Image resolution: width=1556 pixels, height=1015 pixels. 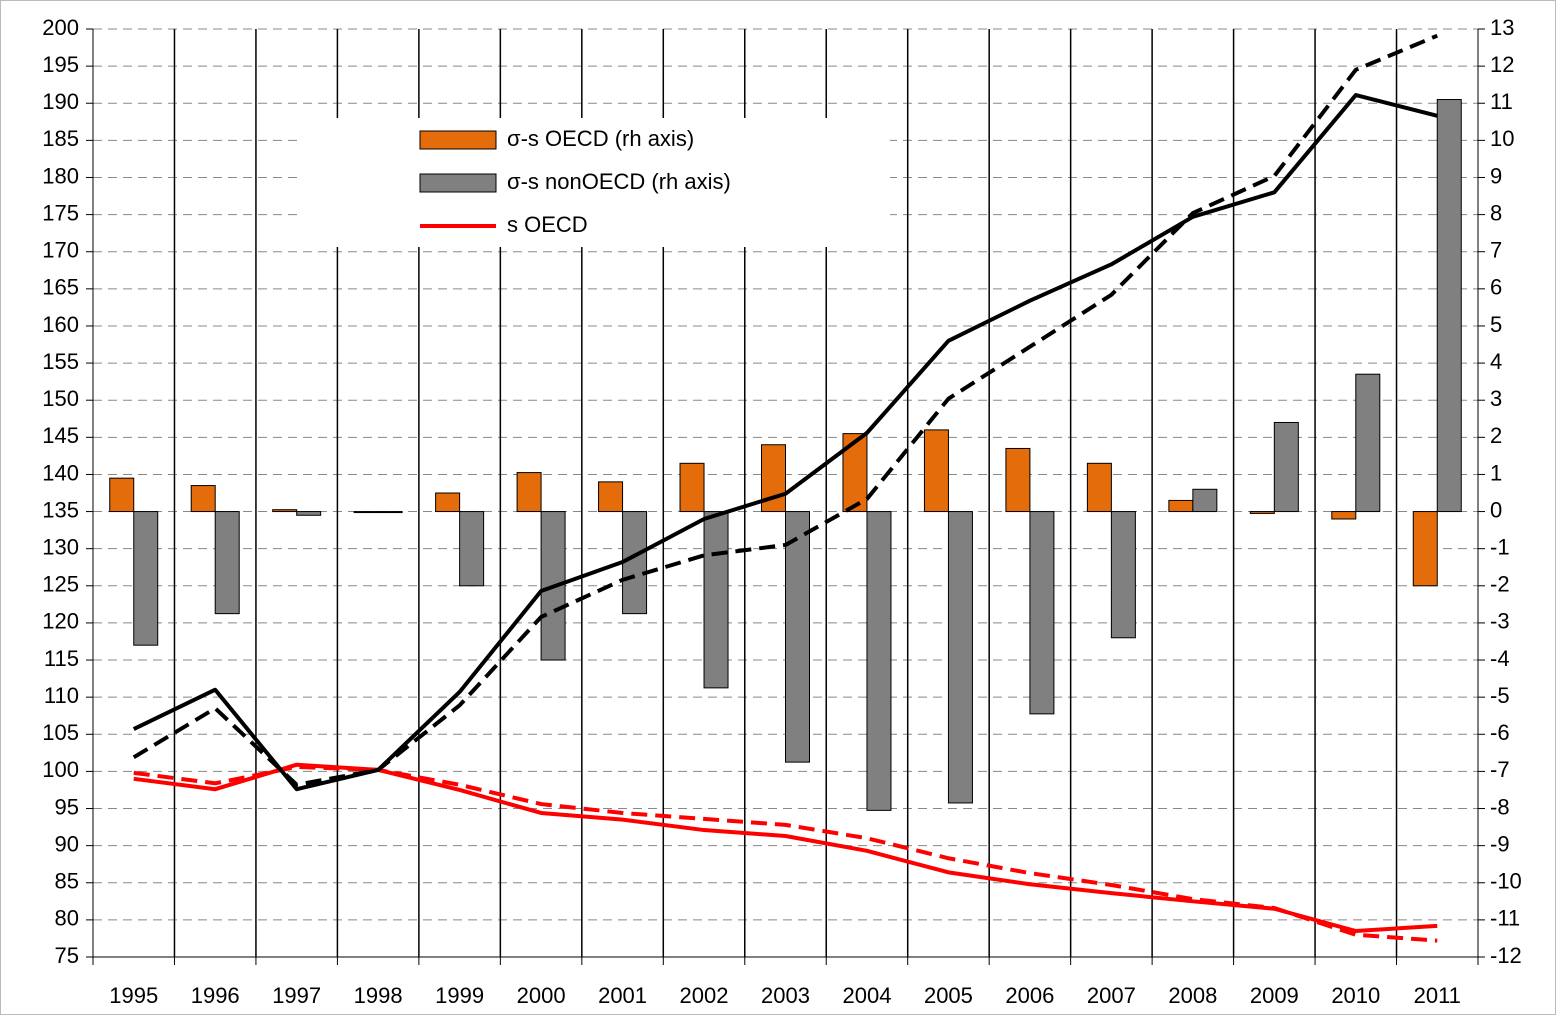 I want to click on y-tick-label: 200, so click(x=60, y=27).